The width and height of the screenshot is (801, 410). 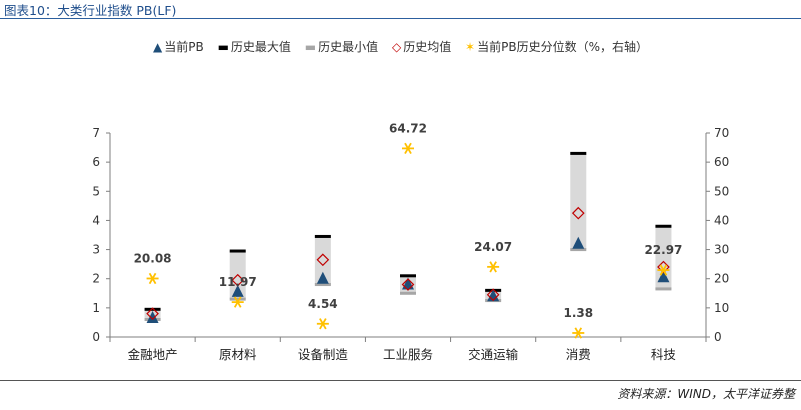 I want to click on figure-title: 图表10：大类行业指数 PB(LF), so click(x=90, y=10).